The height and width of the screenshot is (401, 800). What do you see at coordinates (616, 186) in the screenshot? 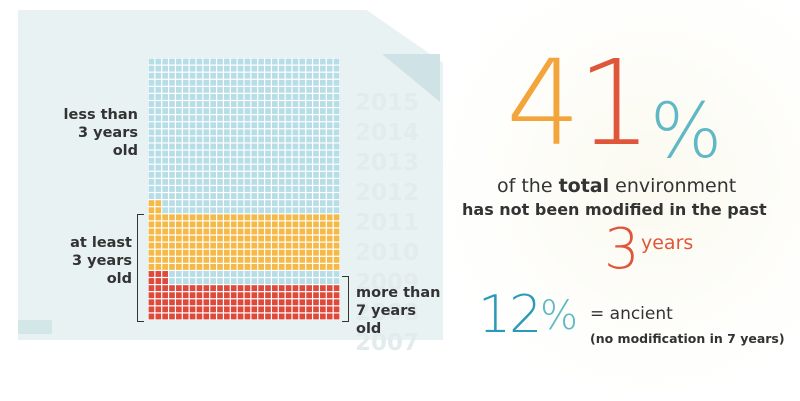
I see `headline-line-1: of the total environment` at bounding box center [616, 186].